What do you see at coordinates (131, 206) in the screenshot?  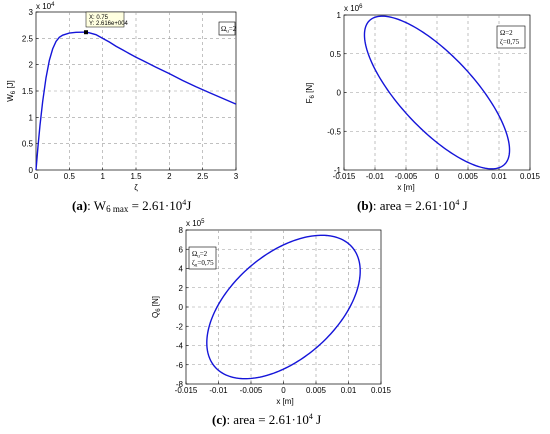 I see `caption-a: (a): W6 max = 2.61·104J` at bounding box center [131, 206].